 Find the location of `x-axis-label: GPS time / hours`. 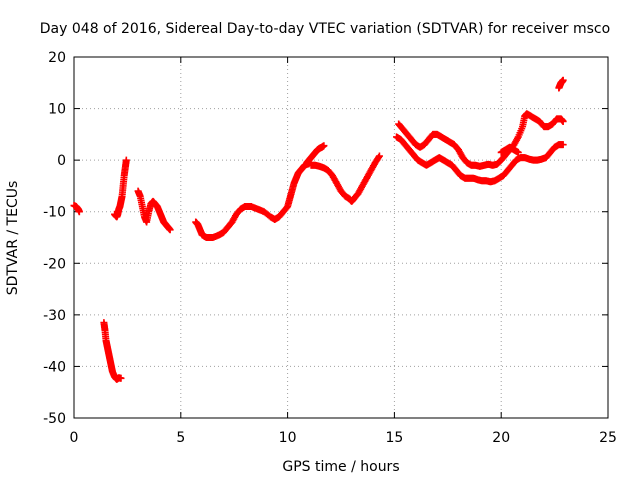

x-axis-label: GPS time / hours is located at coordinates (340, 467).